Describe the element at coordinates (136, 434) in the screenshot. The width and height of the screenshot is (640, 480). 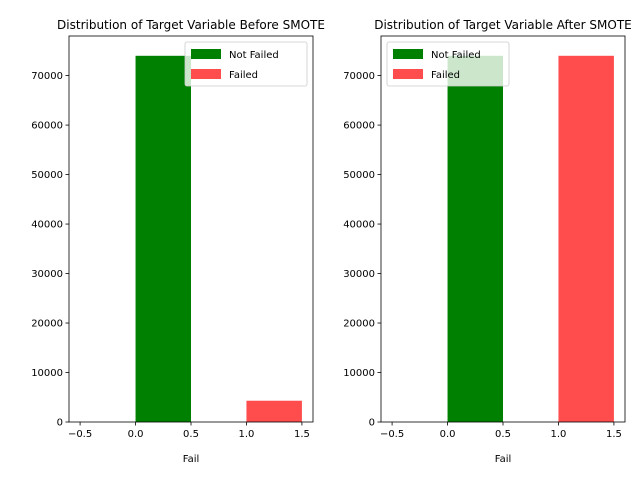
I see `chart-1-x-tick-label: 0.0` at that location.